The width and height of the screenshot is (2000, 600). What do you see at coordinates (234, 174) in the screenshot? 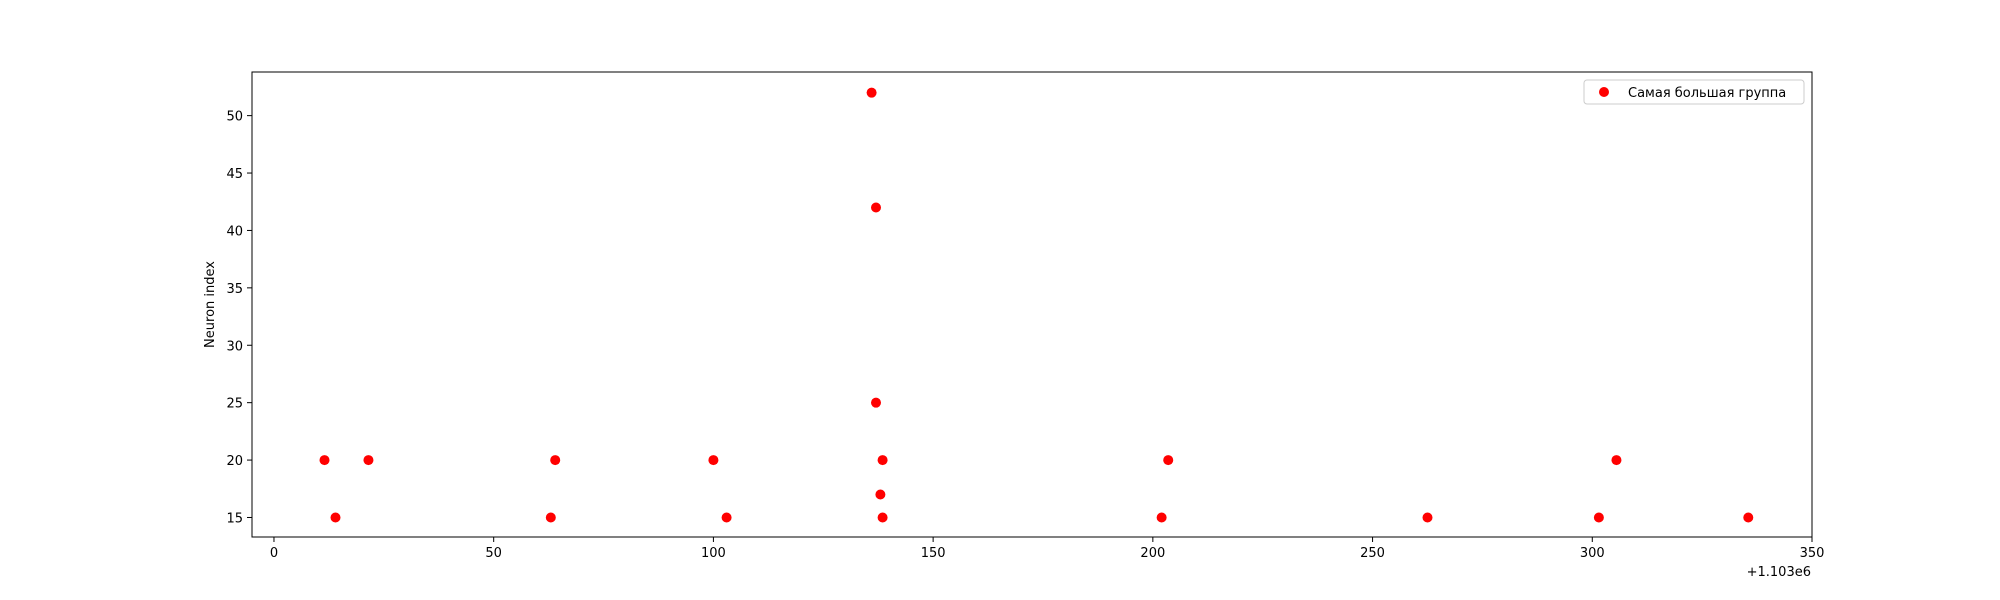
I see `y-tick-label: 45` at bounding box center [234, 174].